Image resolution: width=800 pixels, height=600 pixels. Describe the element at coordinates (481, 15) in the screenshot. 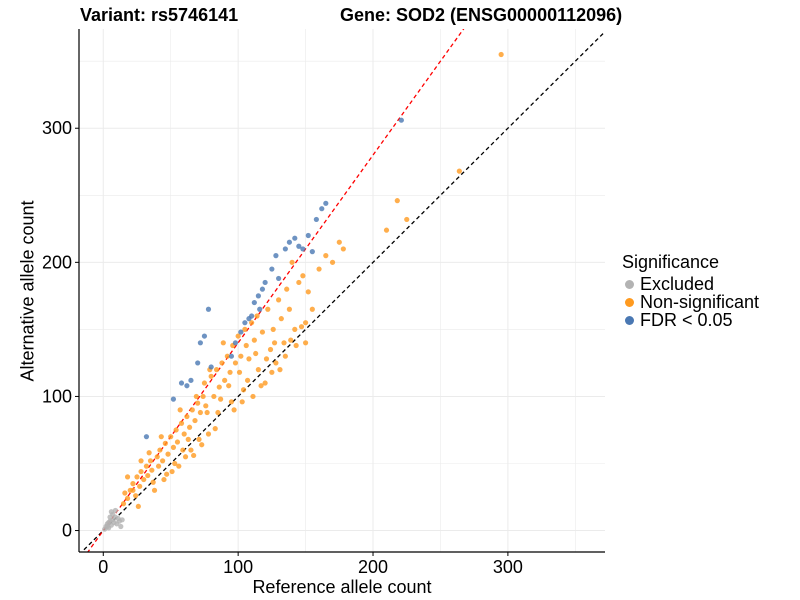

I see `chart-title-gene: Gene: SOD2 (ENSG00000112096)` at that location.